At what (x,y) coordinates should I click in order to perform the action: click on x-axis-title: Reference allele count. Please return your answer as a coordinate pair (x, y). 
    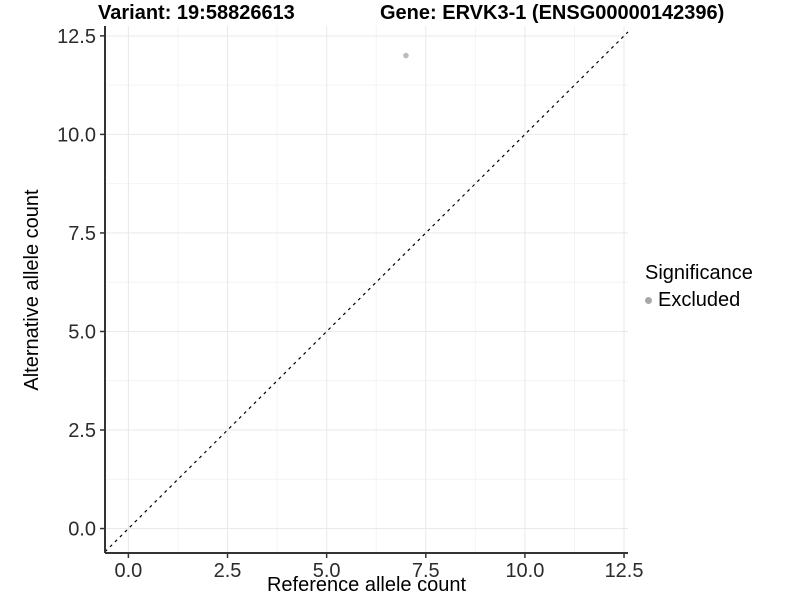
    Looking at the image, I should click on (366, 585).